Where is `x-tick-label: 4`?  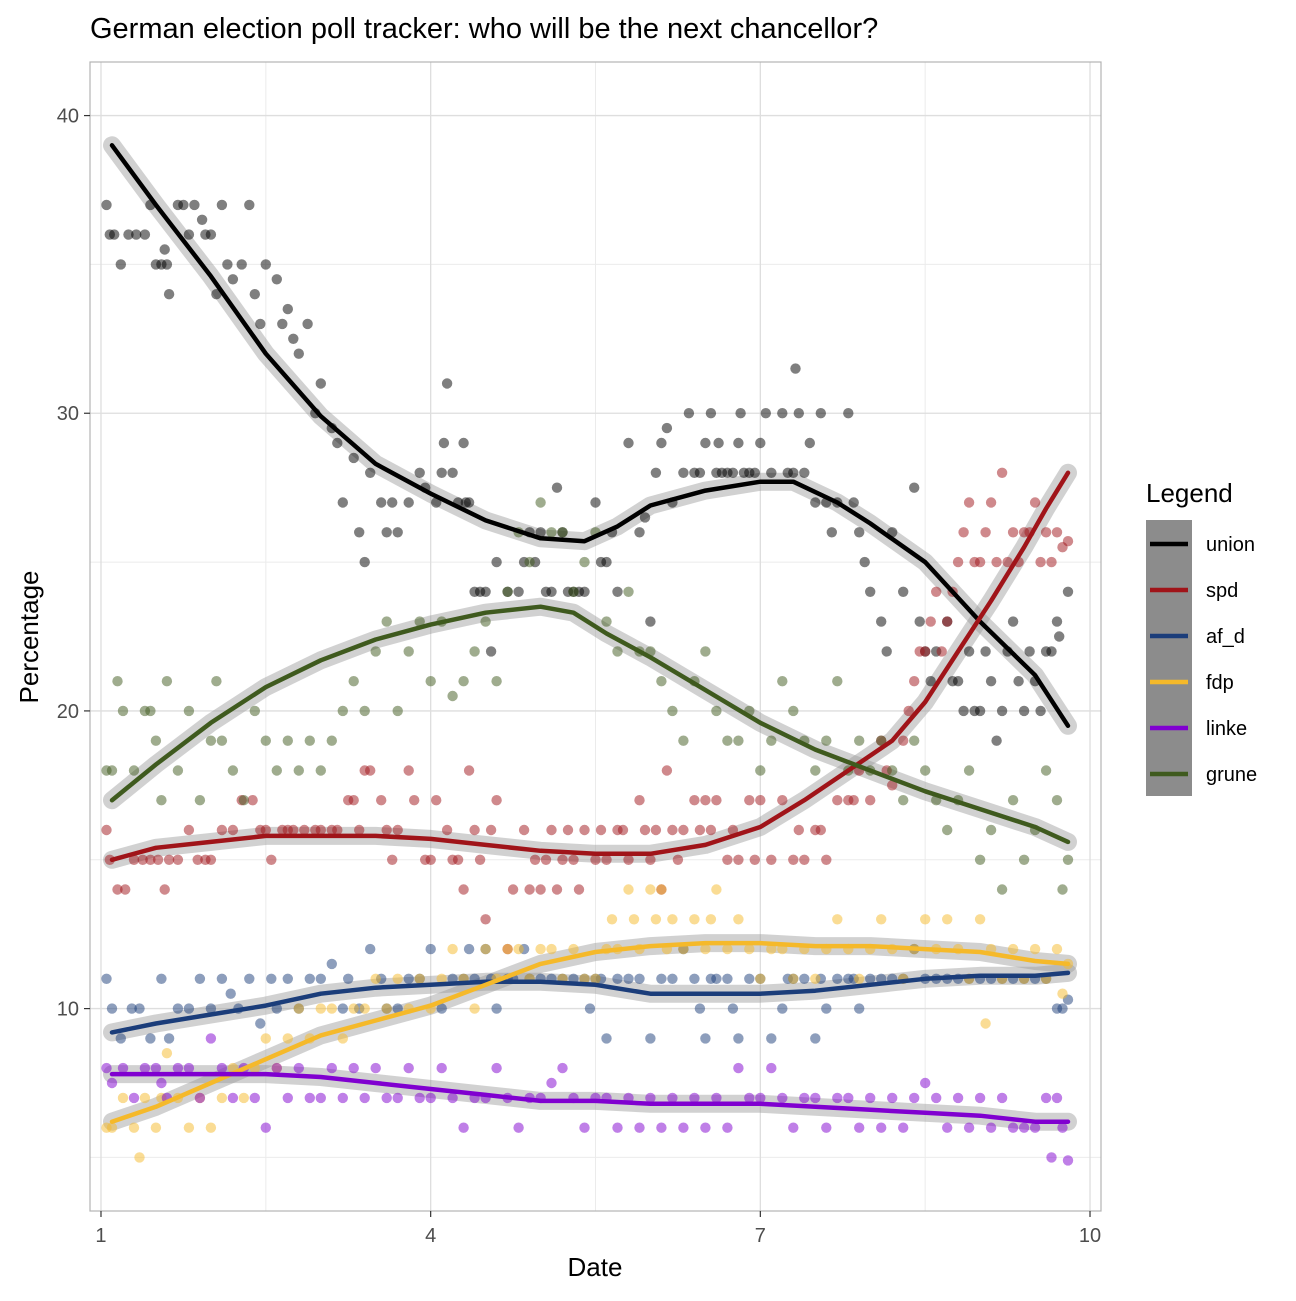
x-tick-label: 4 is located at coordinates (430, 1236).